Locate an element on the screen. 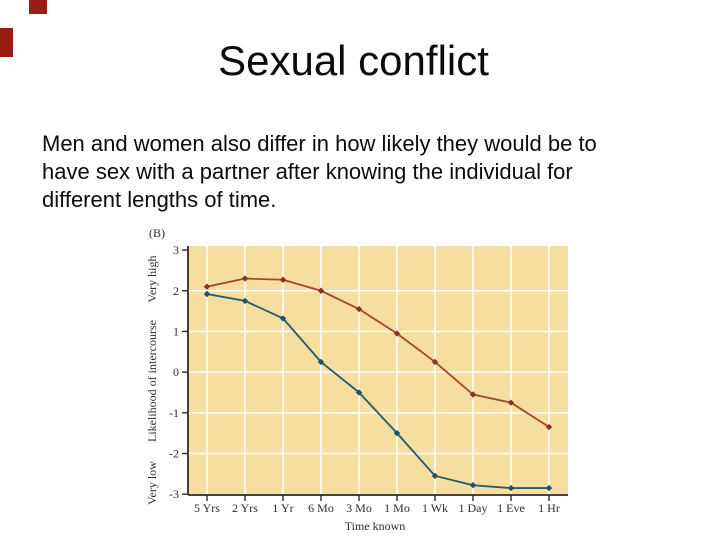 The width and height of the screenshot is (720, 543). y-tick-labels: 3 2 1 0 -1 -2 -3 is located at coordinates (174, 372).